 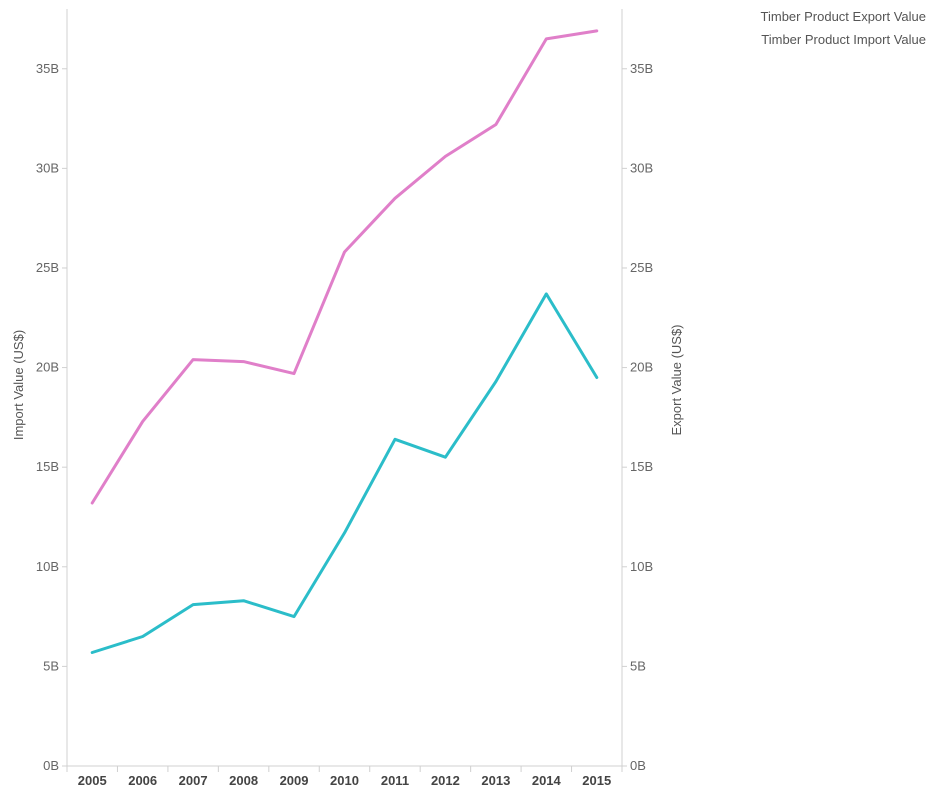 I want to click on right-y-tick-label: 30B, so click(x=641, y=167).